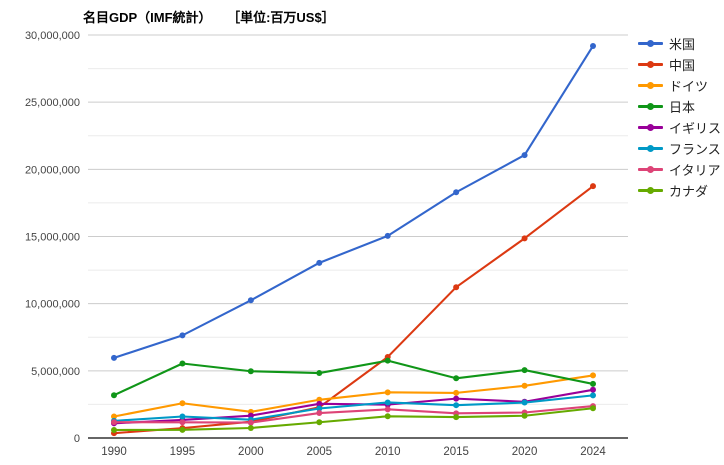 This screenshot has width=724, height=465. Describe the element at coordinates (183, 452) in the screenshot. I see `x-tick-label: 1995` at that location.